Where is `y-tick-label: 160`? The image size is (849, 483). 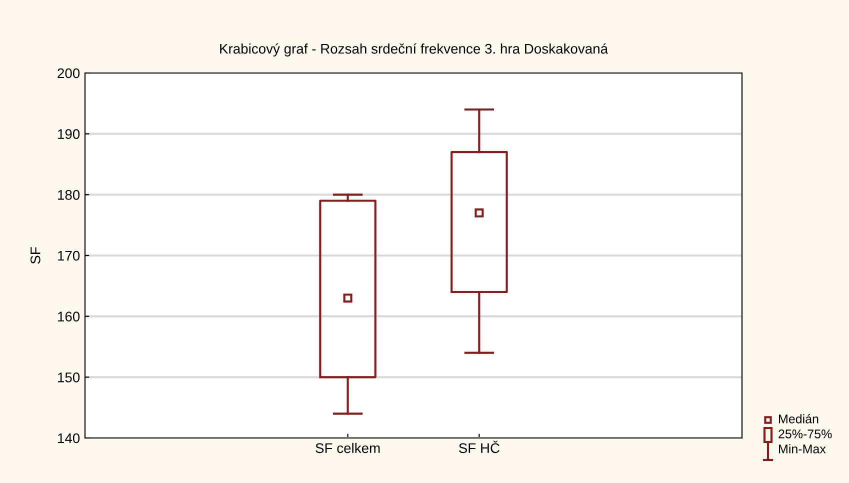
y-tick-label: 160 is located at coordinates (69, 317).